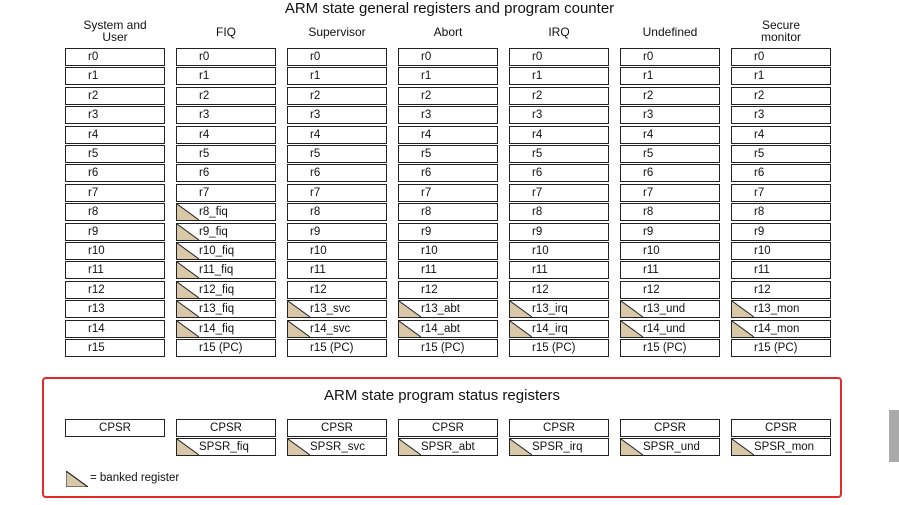 Image resolution: width=899 pixels, height=505 pixels. What do you see at coordinates (557, 447) in the screenshot?
I see `register-name: SPSR_irq` at bounding box center [557, 447].